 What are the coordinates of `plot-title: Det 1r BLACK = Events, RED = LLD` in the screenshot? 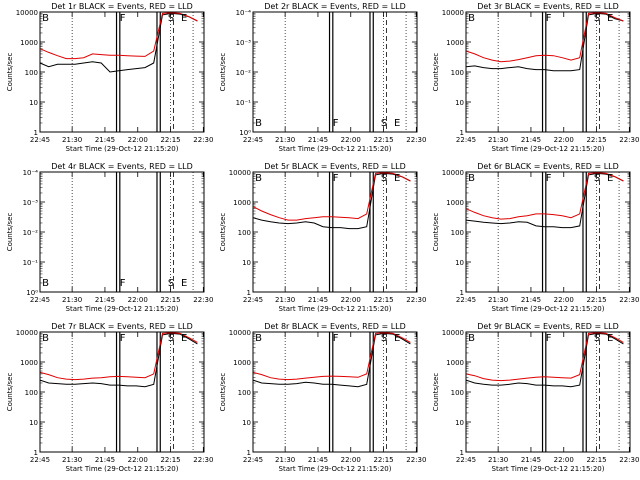 It's located at (122, 6).